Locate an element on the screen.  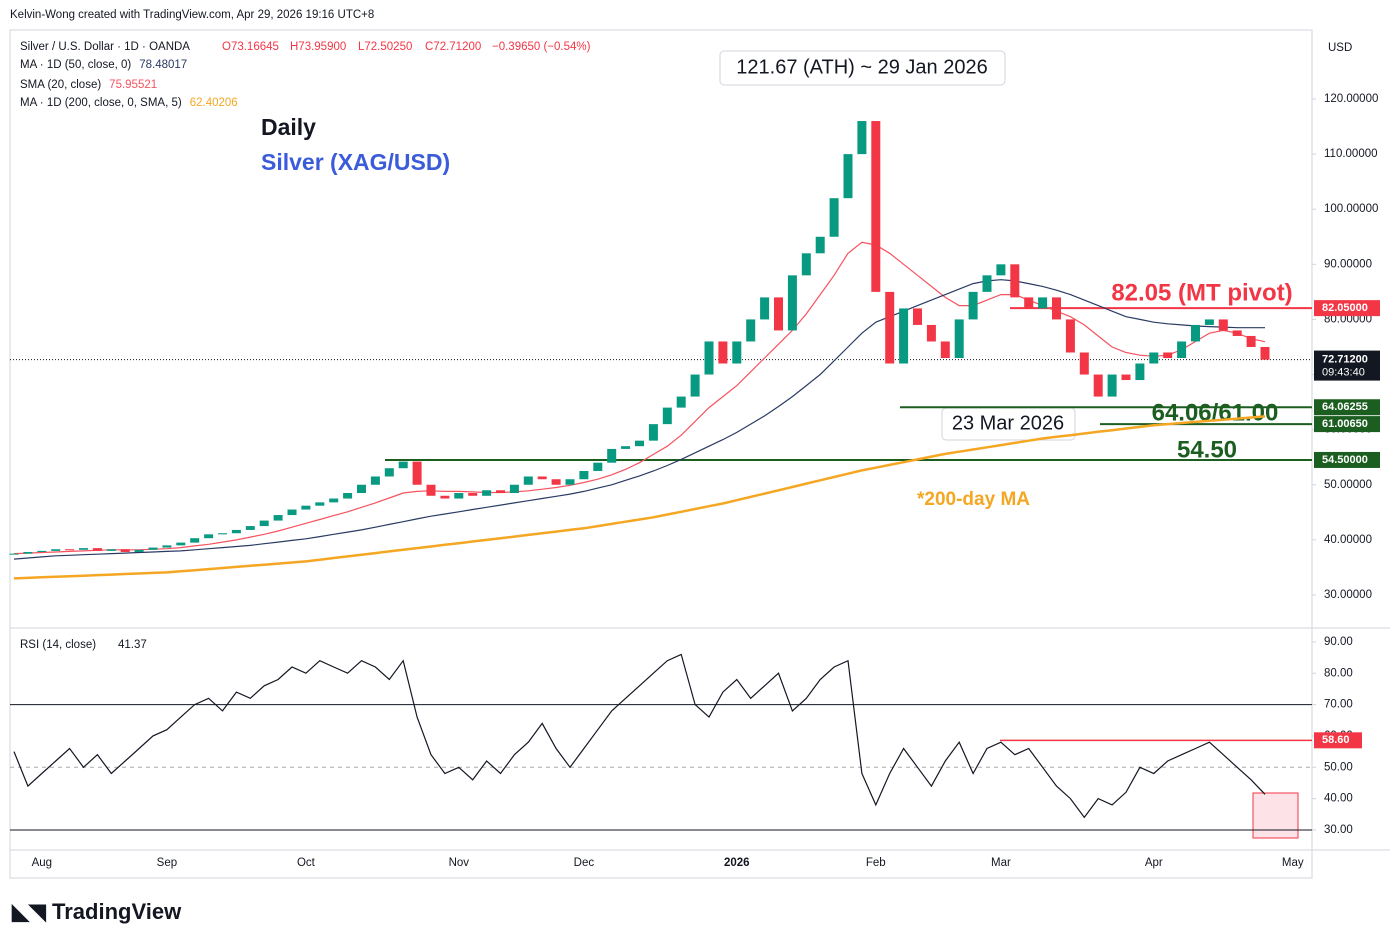
y-tick-label: 40.00 is located at coordinates (1338, 799).